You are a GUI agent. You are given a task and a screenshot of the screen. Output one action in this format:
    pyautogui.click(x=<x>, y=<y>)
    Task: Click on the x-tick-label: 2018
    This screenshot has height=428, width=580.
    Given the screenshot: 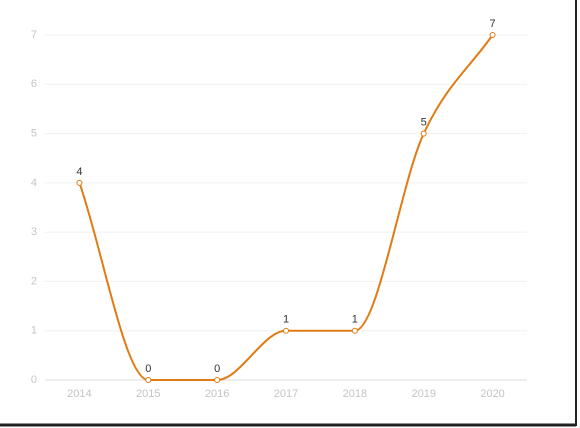 What is the action you would take?
    pyautogui.click(x=355, y=394)
    